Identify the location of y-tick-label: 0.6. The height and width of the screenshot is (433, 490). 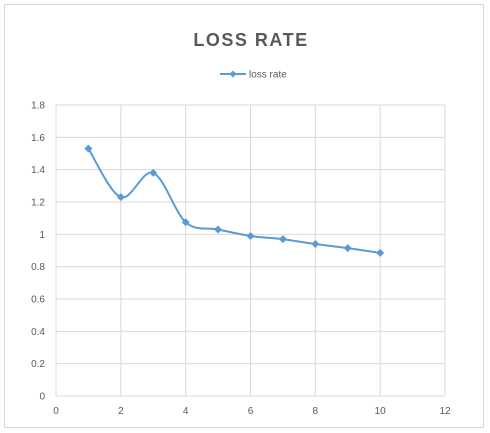
(38, 300).